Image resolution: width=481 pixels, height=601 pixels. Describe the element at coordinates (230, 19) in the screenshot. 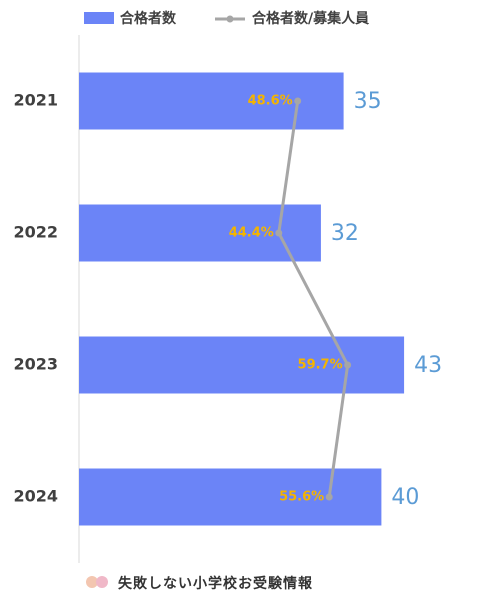

I see `legend-marker` at that location.